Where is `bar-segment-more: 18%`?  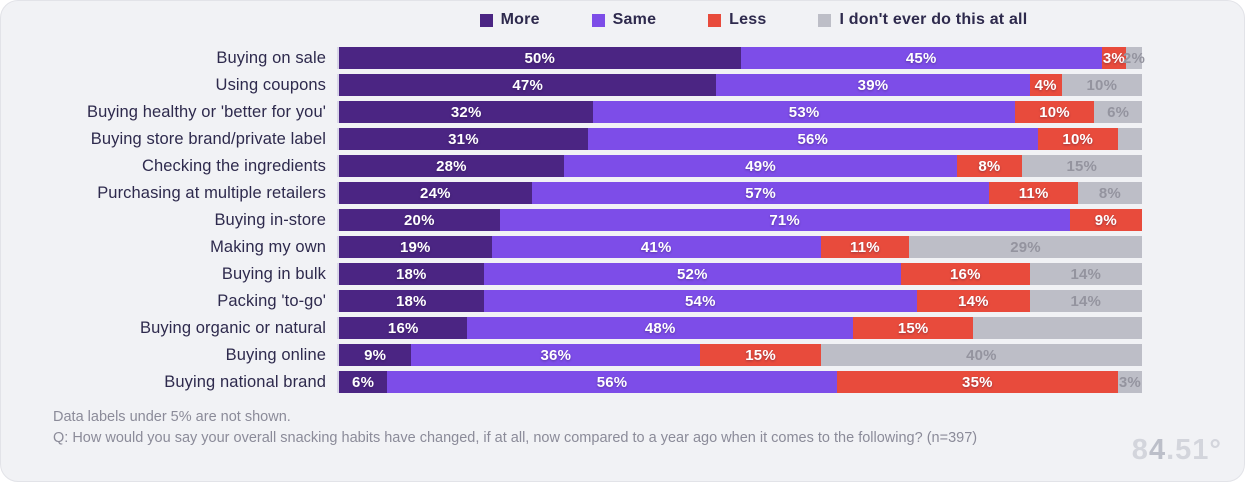 bar-segment-more: 18% is located at coordinates (411, 274).